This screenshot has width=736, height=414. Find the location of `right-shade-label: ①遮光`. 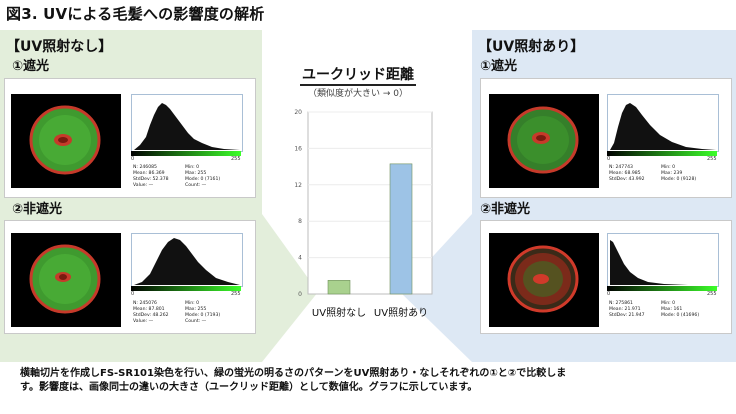

right-shade-label: ①遮光 is located at coordinates (499, 66).